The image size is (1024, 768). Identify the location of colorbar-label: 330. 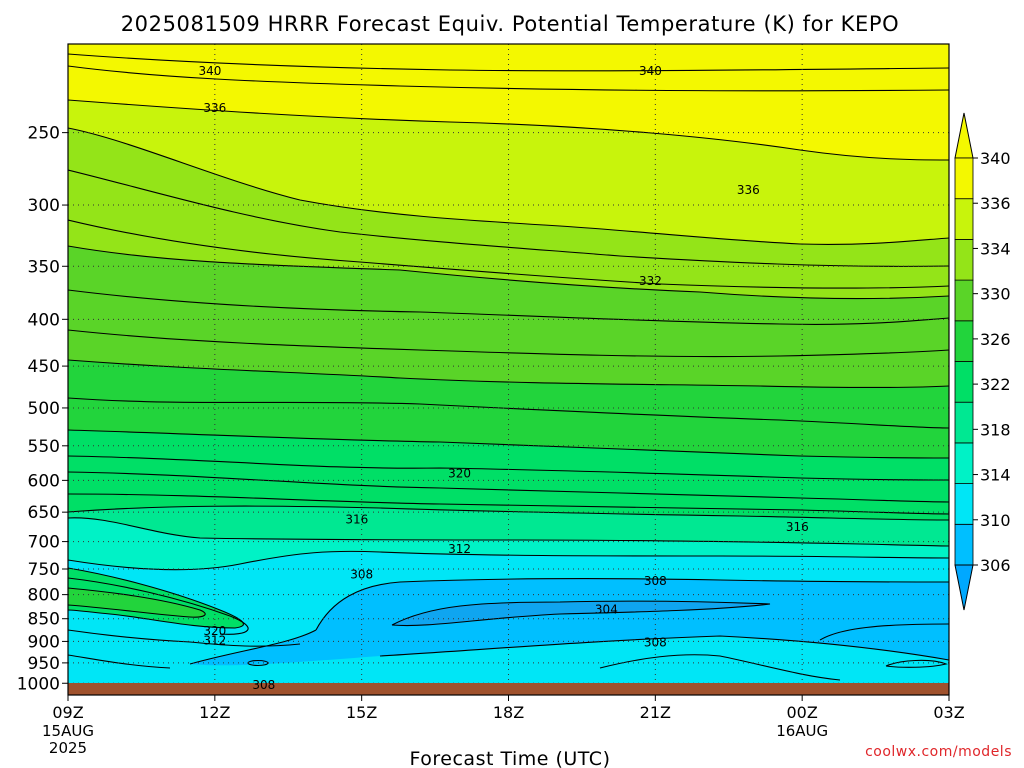
(995, 294).